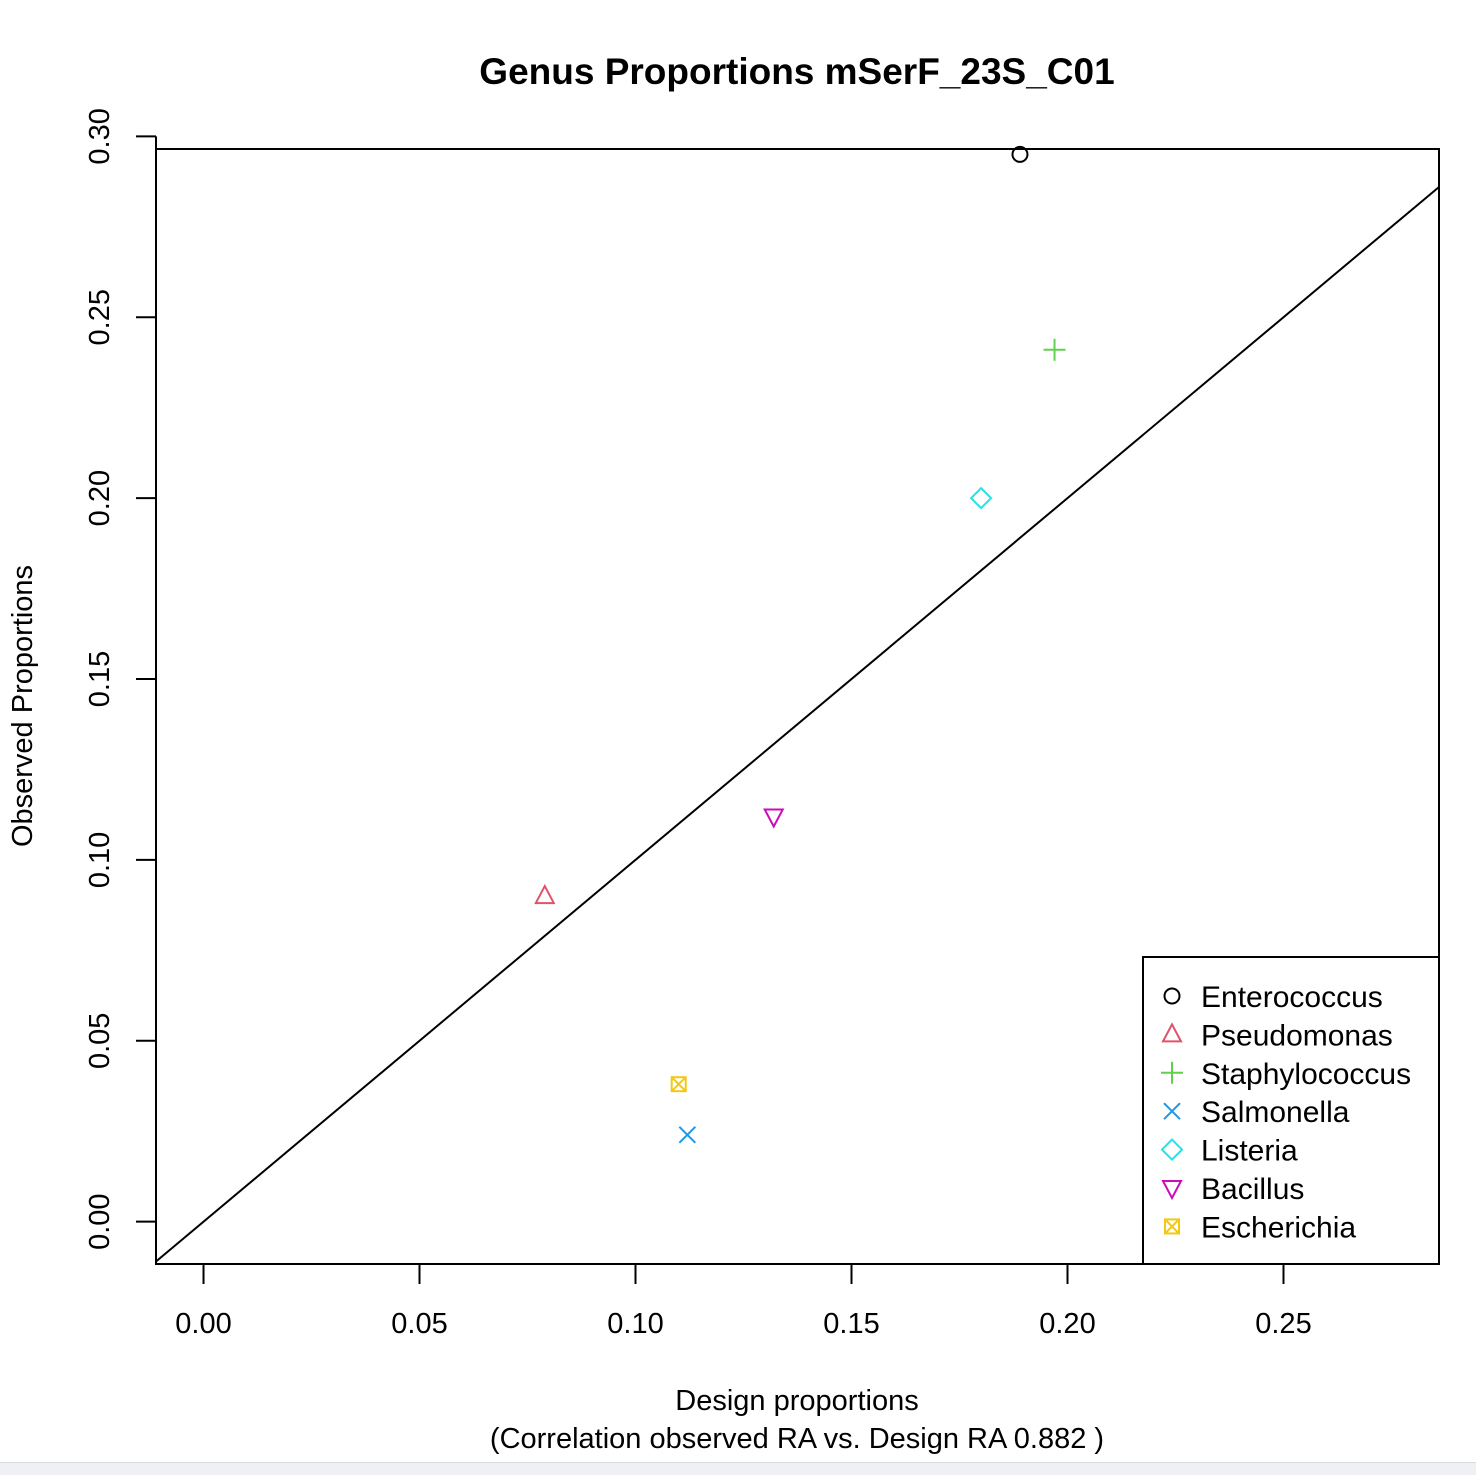 This screenshot has height=1475, width=1476. Describe the element at coordinates (1067, 1324) in the screenshot. I see `x-tick-label: 0.20` at that location.